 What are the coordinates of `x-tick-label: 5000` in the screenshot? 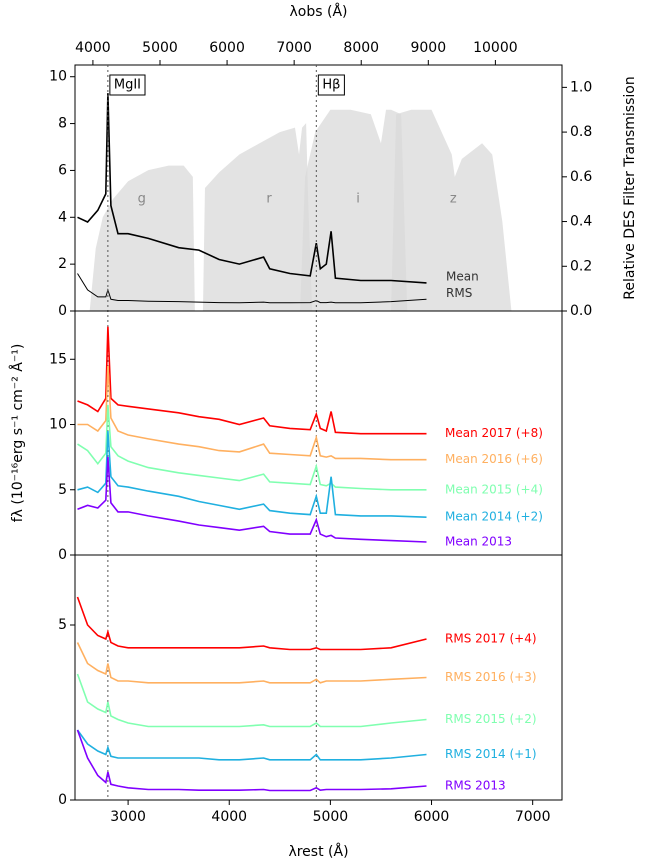 It's located at (331, 817).